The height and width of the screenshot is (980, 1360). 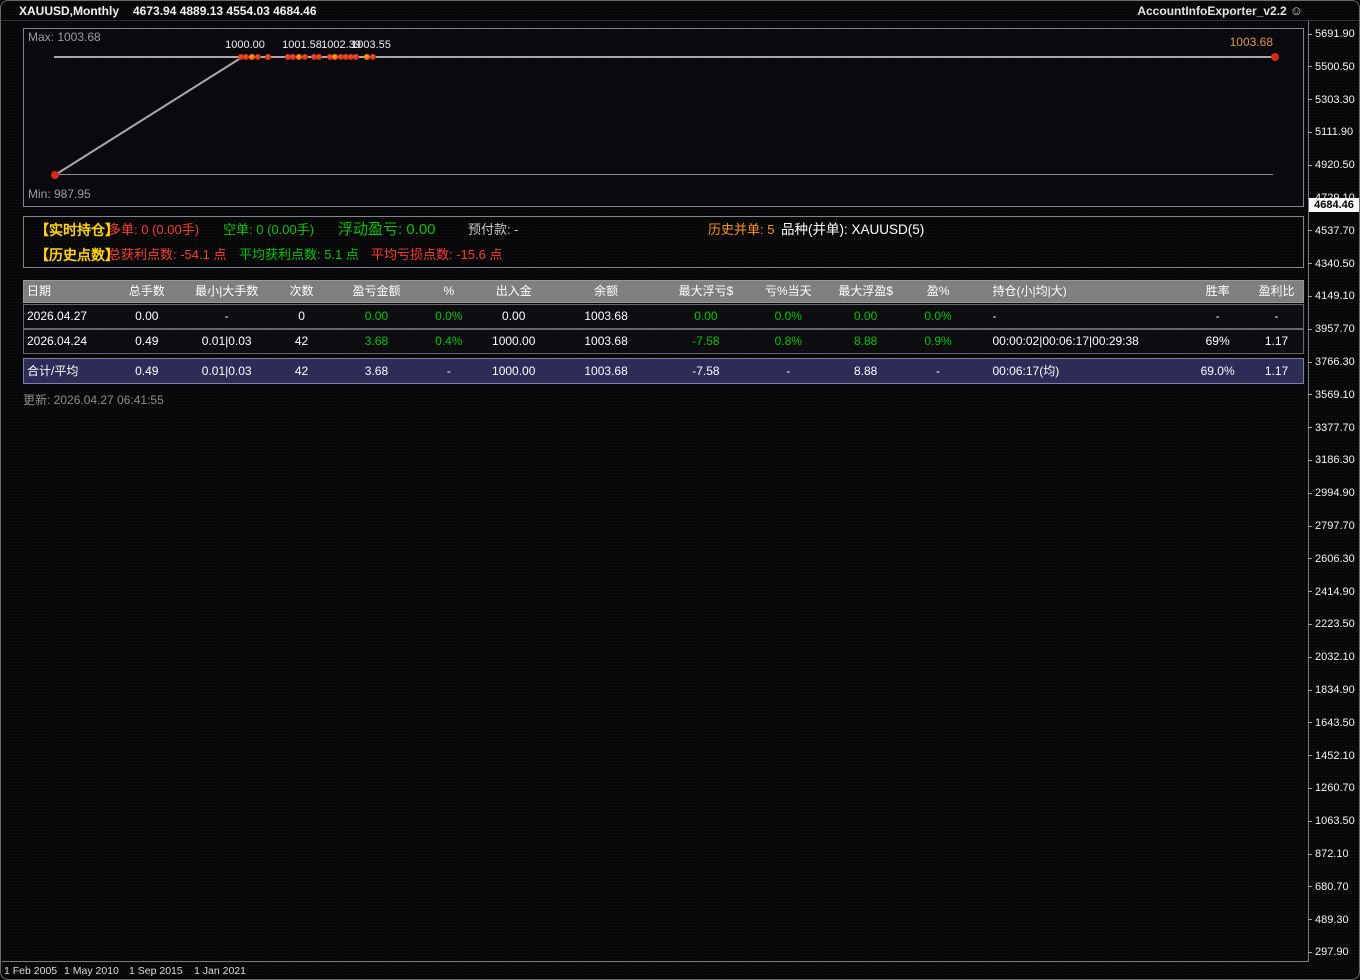 What do you see at coordinates (301, 291) in the screenshot?
I see `column-header: 次数` at bounding box center [301, 291].